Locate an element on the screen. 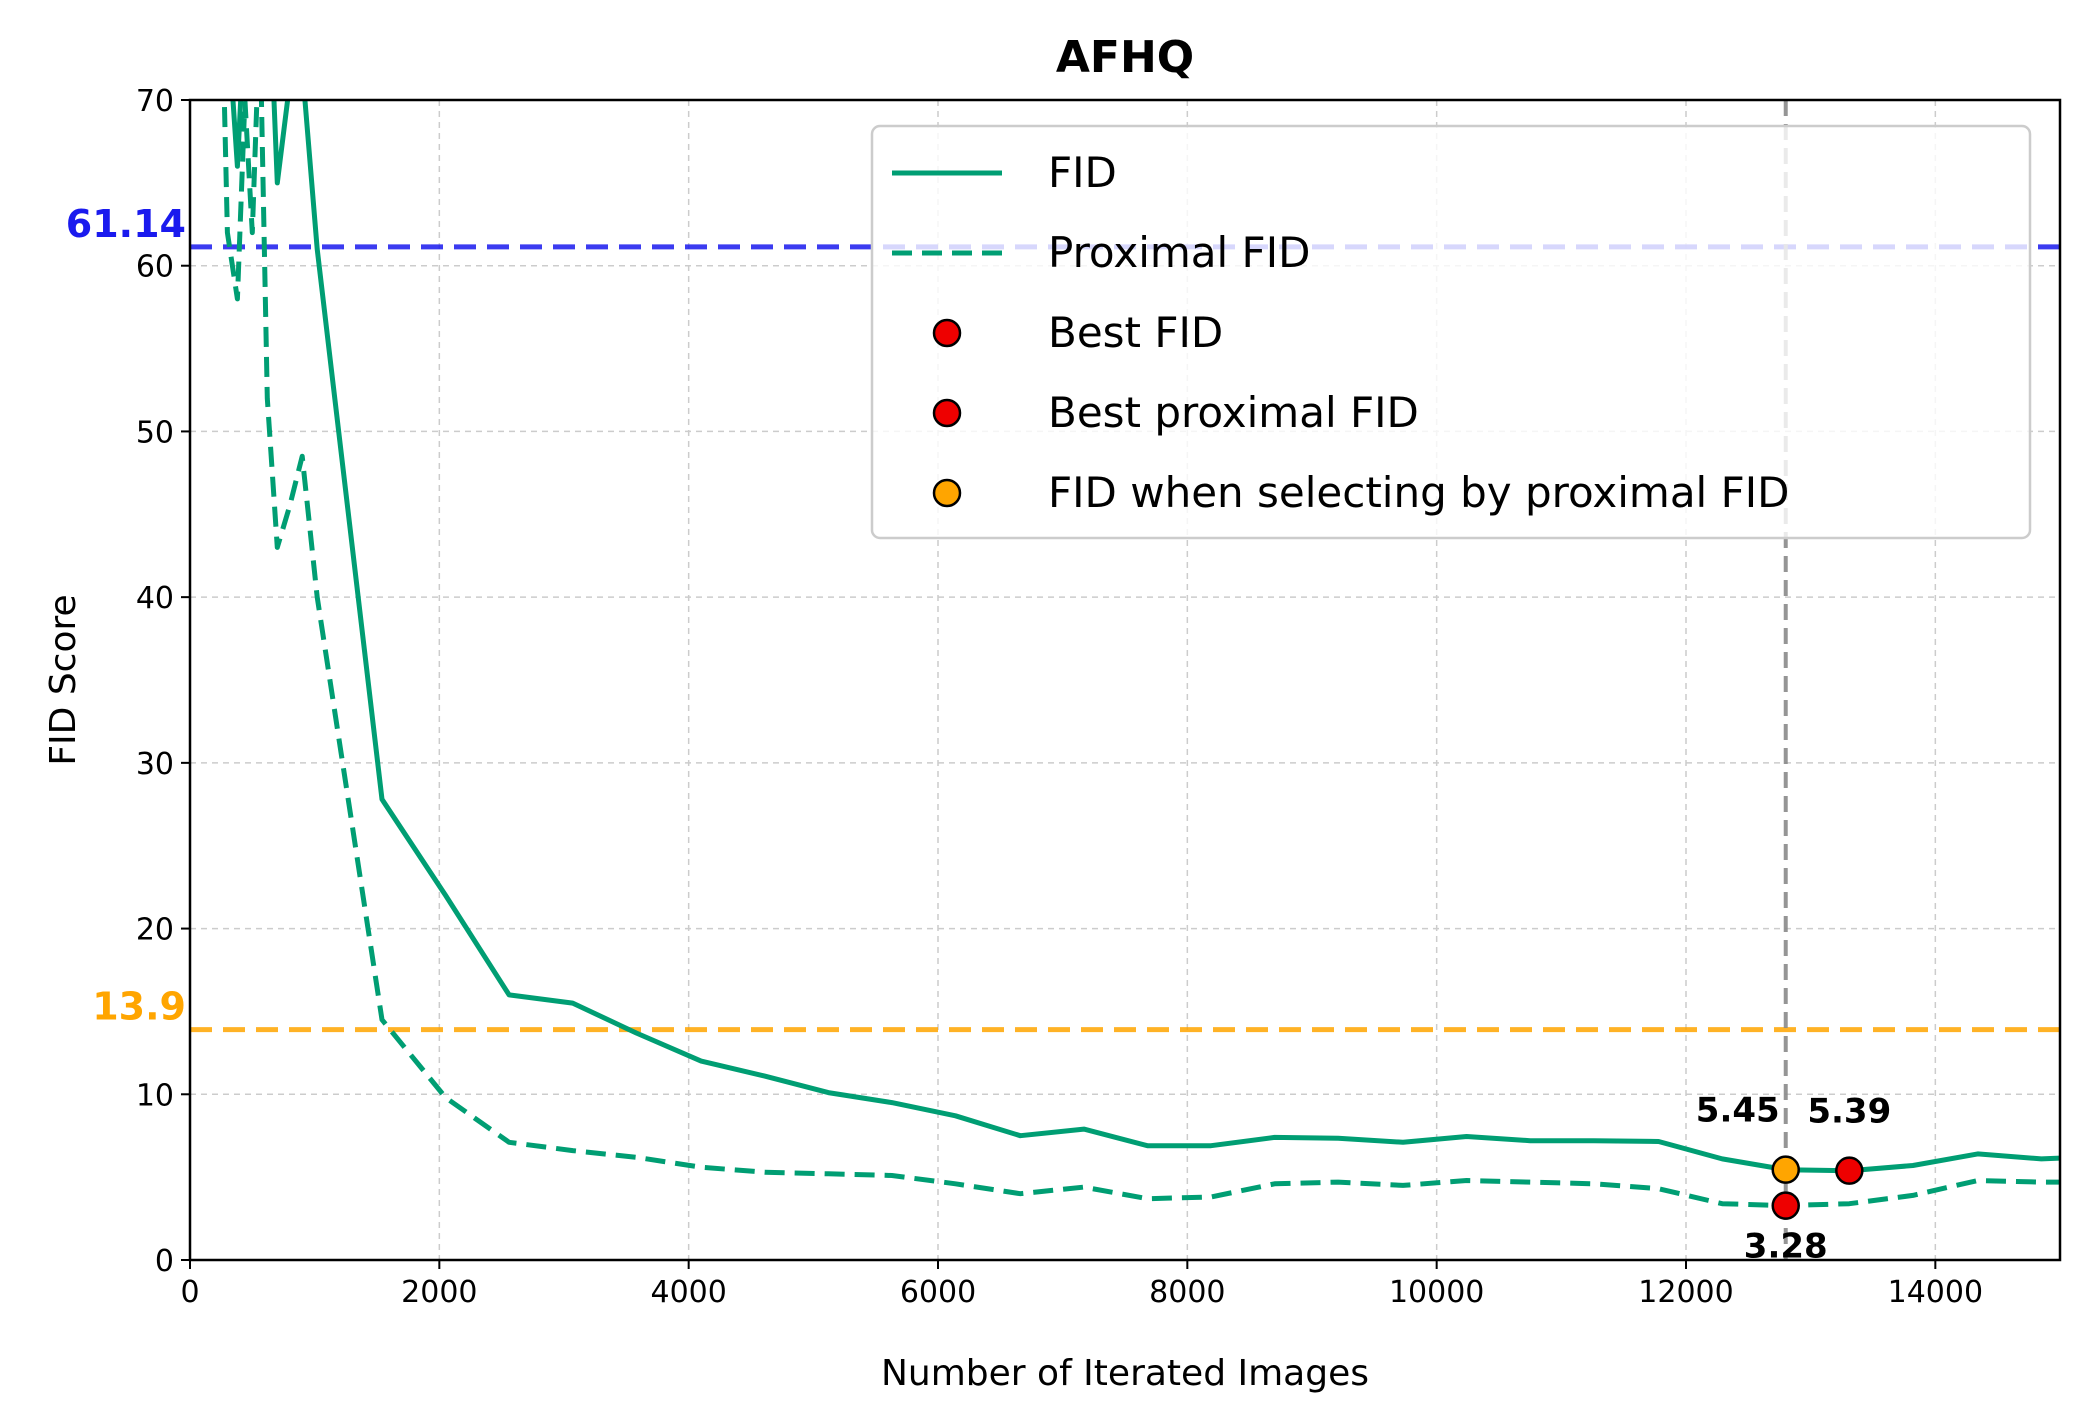 The image size is (2078, 1420). x-tick-label: 8000 is located at coordinates (1187, 1292).